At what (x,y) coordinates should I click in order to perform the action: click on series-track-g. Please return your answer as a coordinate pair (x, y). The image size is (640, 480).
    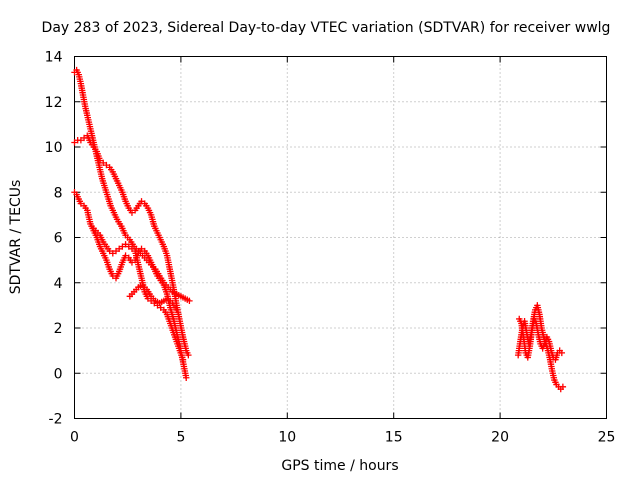
    Looking at the image, I should click on (541, 339).